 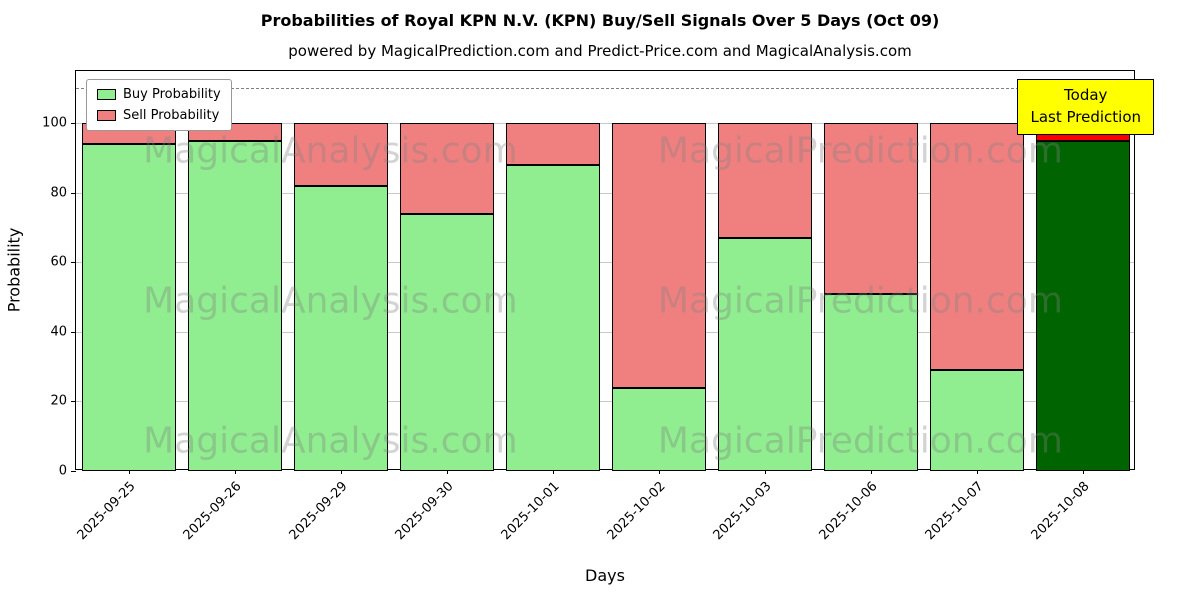 What do you see at coordinates (62, 471) in the screenshot?
I see `y-tick-label: 0` at bounding box center [62, 471].